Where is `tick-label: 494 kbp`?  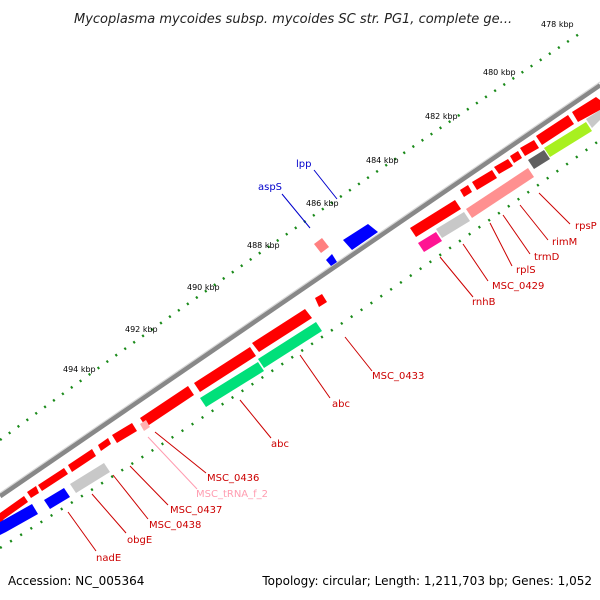 tick-label: 494 kbp is located at coordinates (79, 369).